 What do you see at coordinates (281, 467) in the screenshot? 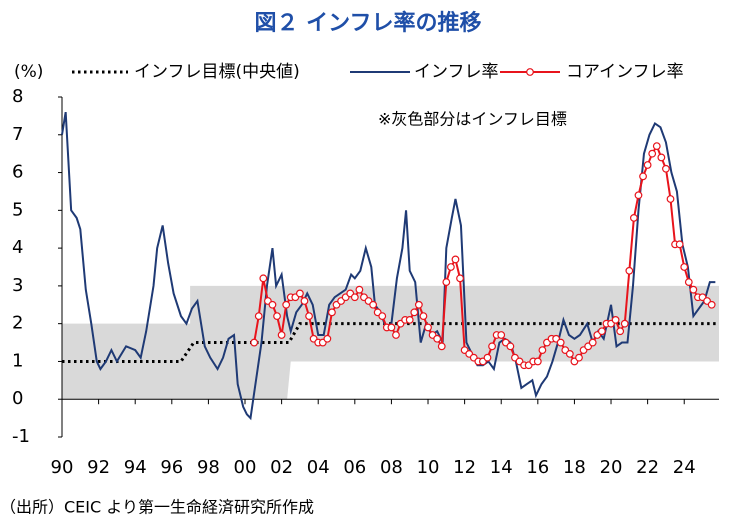
I see `x-tick-label: 02` at bounding box center [281, 467].